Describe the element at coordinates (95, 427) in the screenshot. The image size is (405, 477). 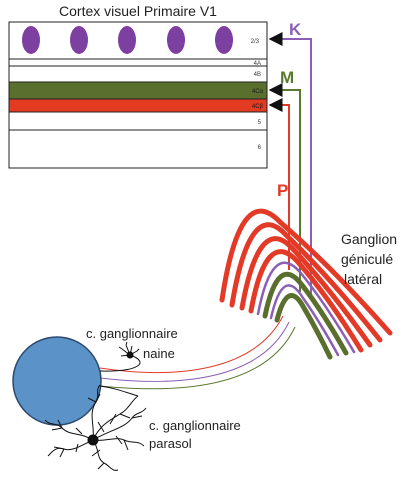
I see `parasol-ganglion-cell` at that location.